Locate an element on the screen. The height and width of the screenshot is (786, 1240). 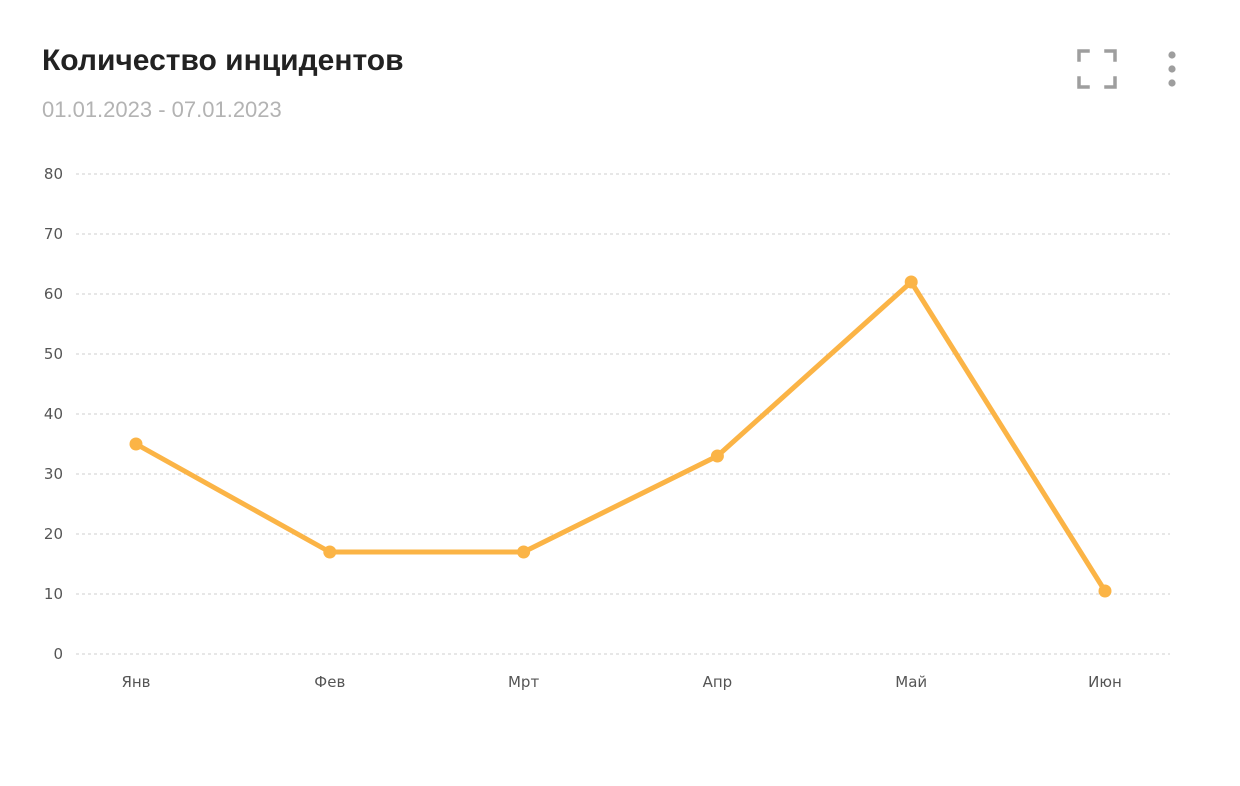
x-tick-label: Мрт is located at coordinates (523, 682).